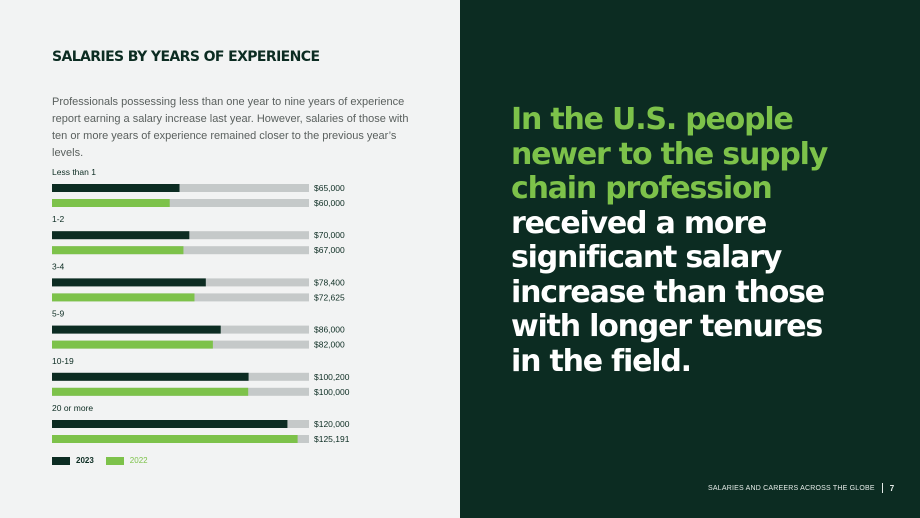 The height and width of the screenshot is (518, 920). Describe the element at coordinates (329, 345) in the screenshot. I see `value-label-2022: $82,000` at that location.